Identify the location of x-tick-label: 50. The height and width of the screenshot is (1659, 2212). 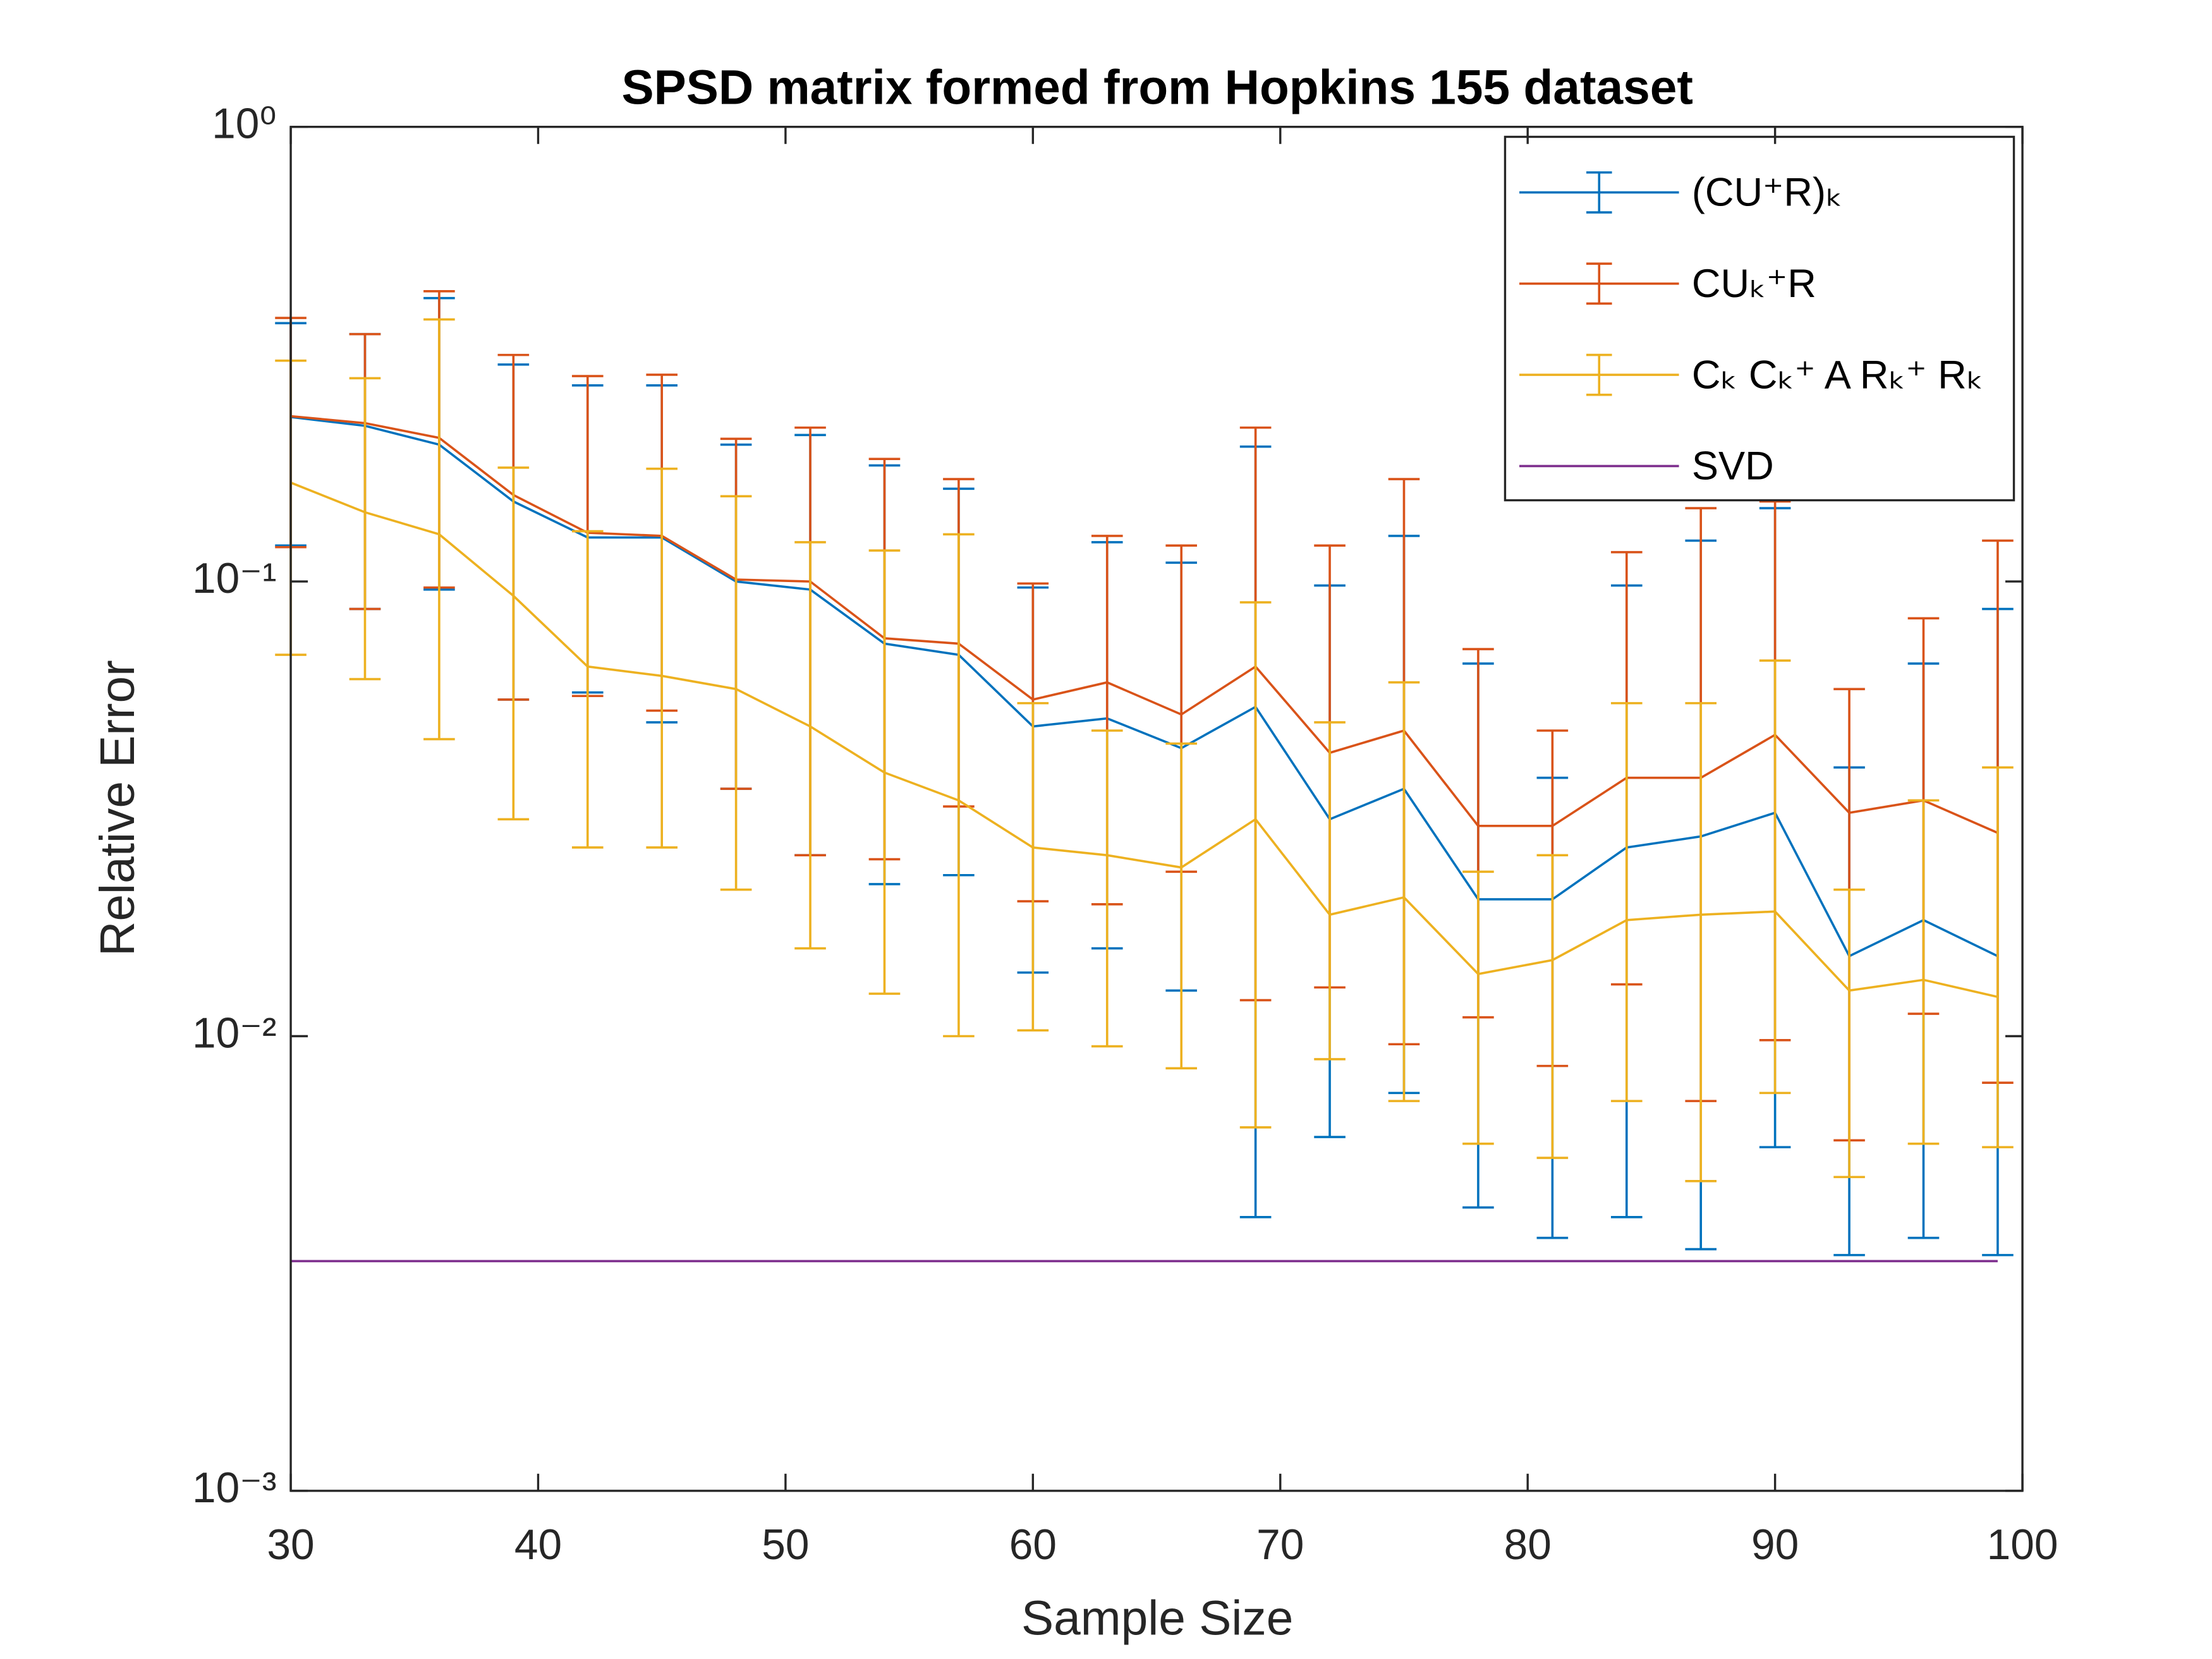
(785, 1545).